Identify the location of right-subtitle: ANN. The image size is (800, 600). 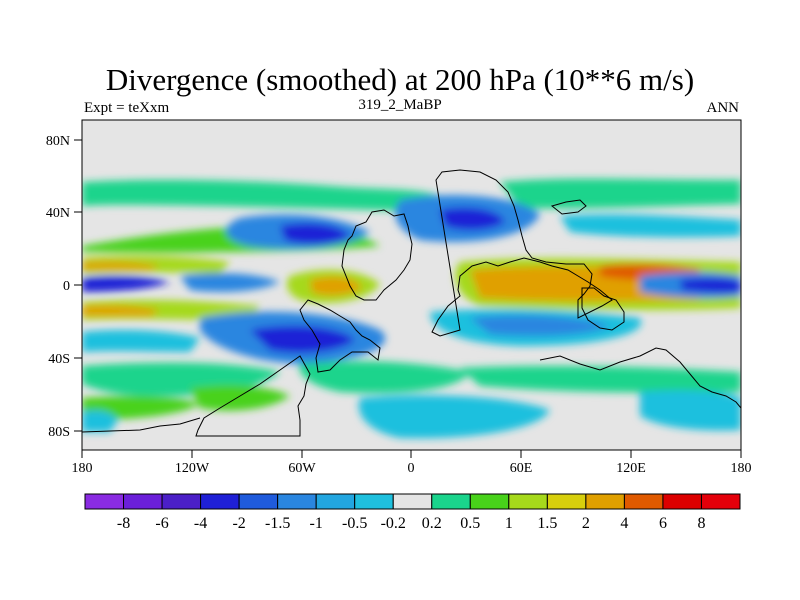
(723, 108).